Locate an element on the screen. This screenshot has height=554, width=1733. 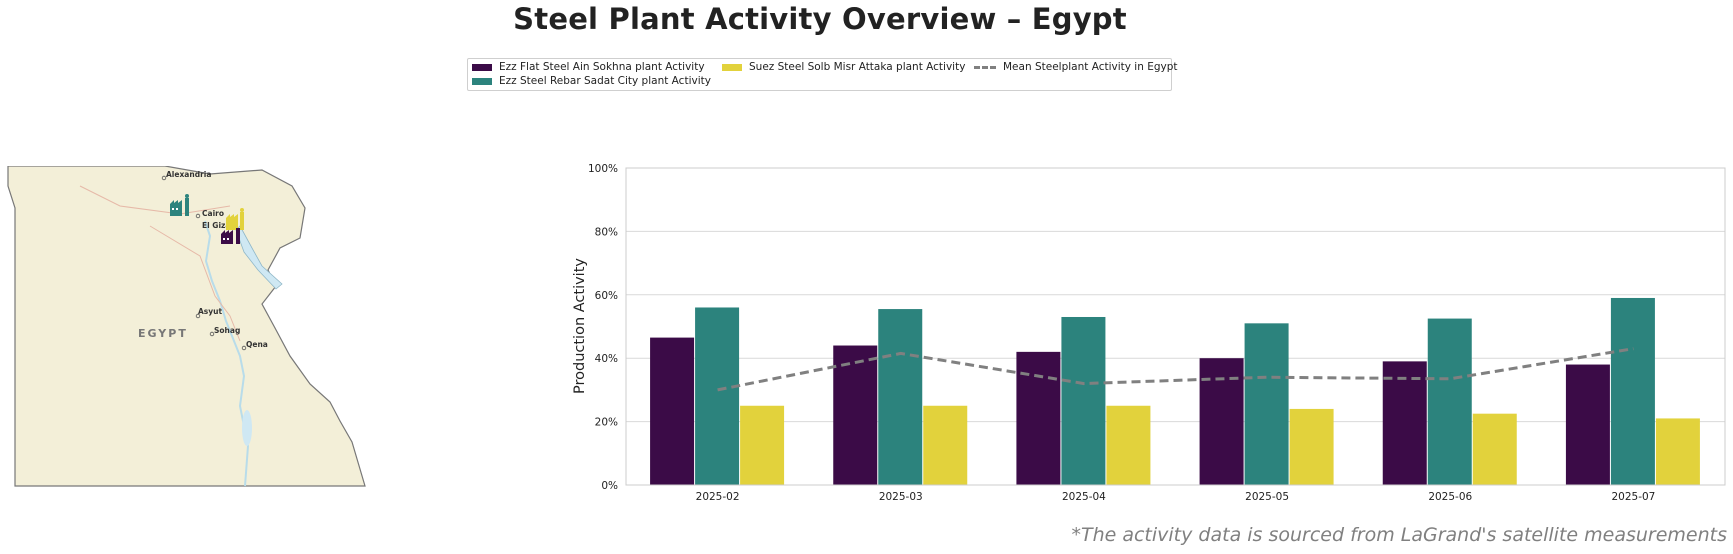
factory-icon-attaka is located at coordinates (235, 219).